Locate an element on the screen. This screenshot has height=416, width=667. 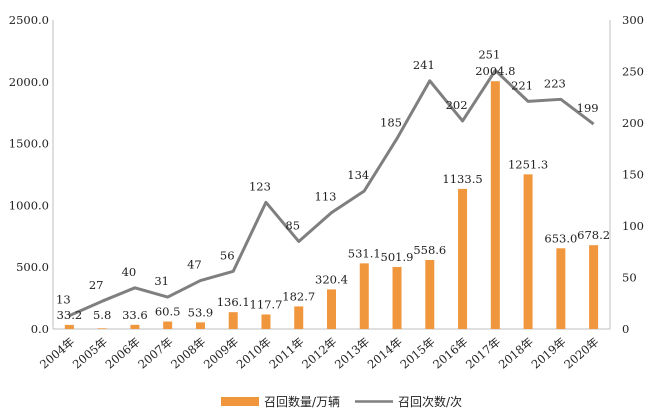
bar-data-label: 678.2 is located at coordinates (593, 235).